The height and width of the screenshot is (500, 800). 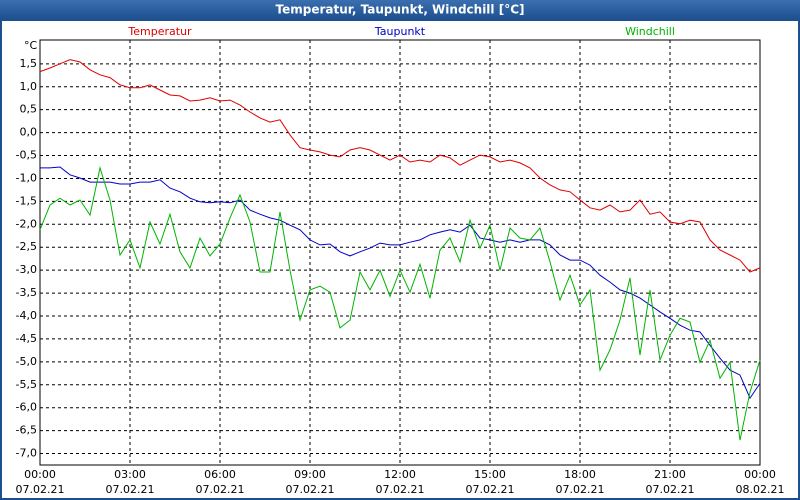 What do you see at coordinates (670, 474) in the screenshot?
I see `x-tick-label: 21:00` at bounding box center [670, 474].